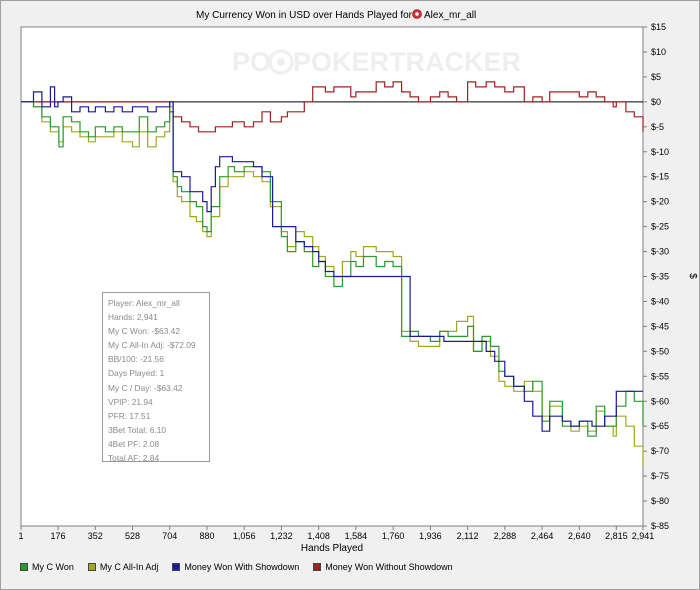 The width and height of the screenshot is (700, 590). Describe the element at coordinates (58, 536) in the screenshot. I see `x-tick-label: 176` at that location.